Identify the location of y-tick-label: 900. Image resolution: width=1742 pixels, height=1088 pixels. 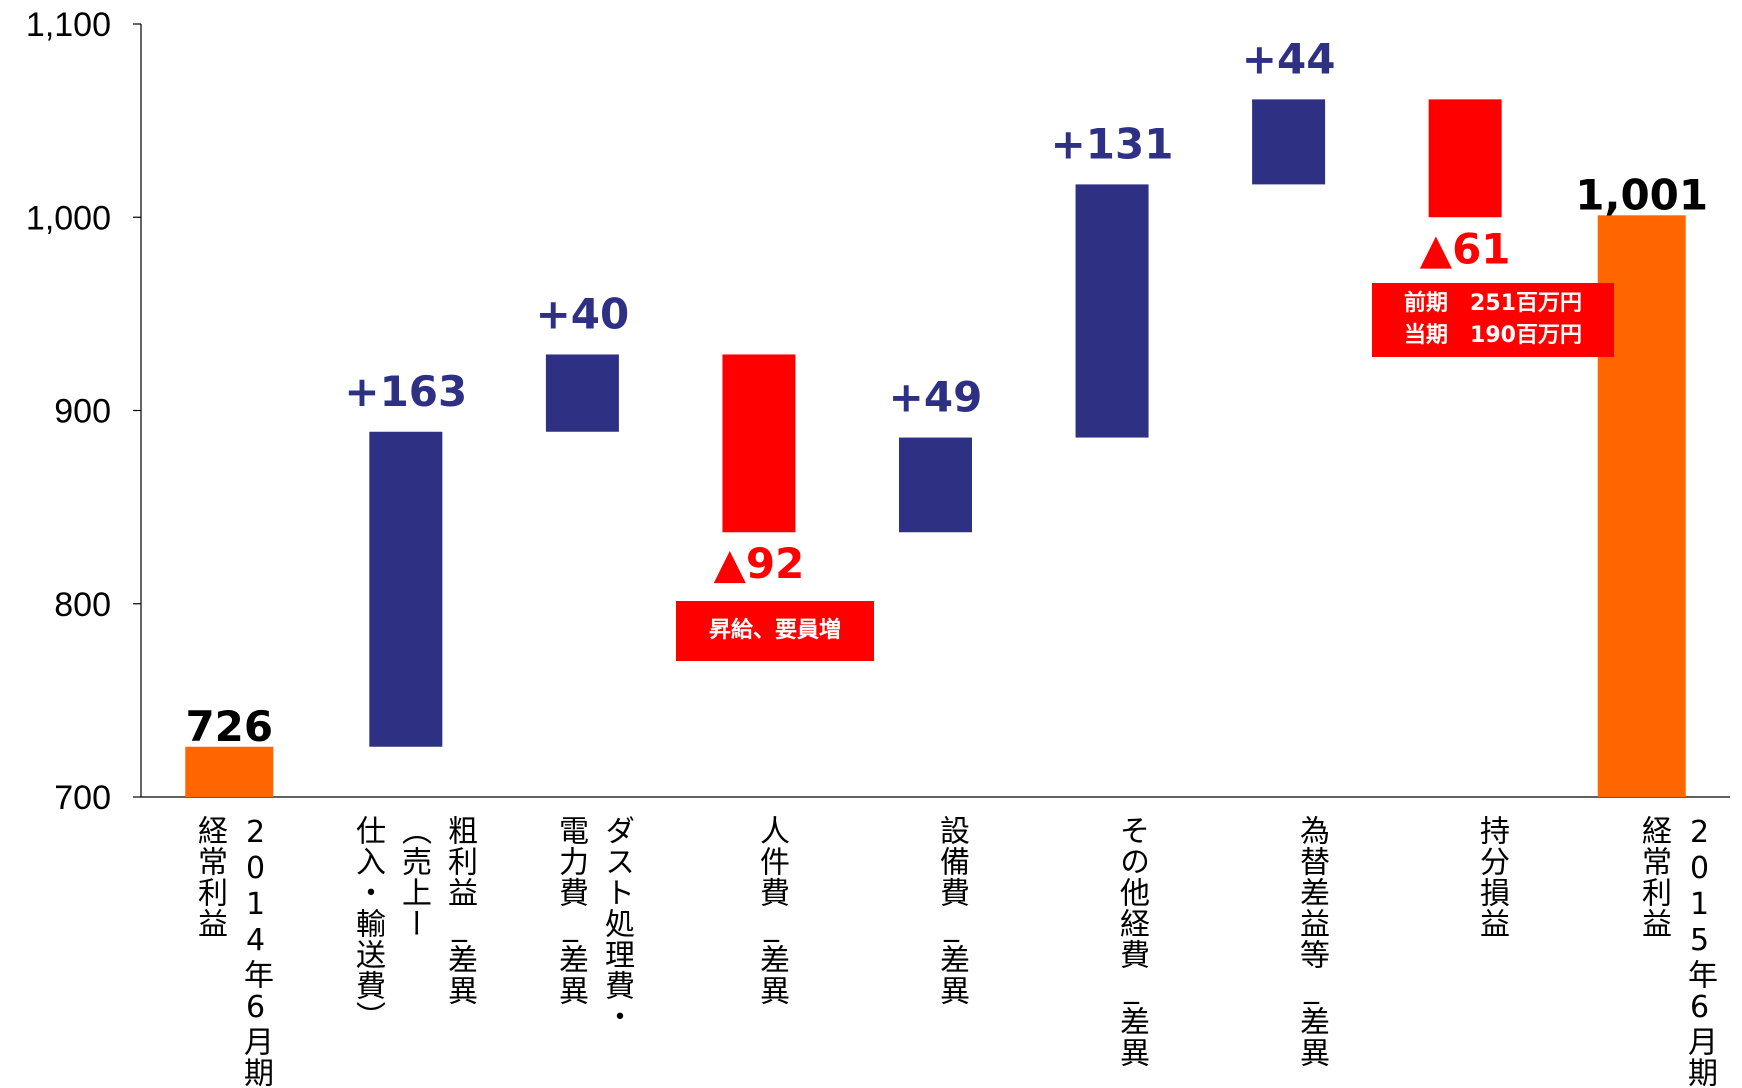
(82, 412).